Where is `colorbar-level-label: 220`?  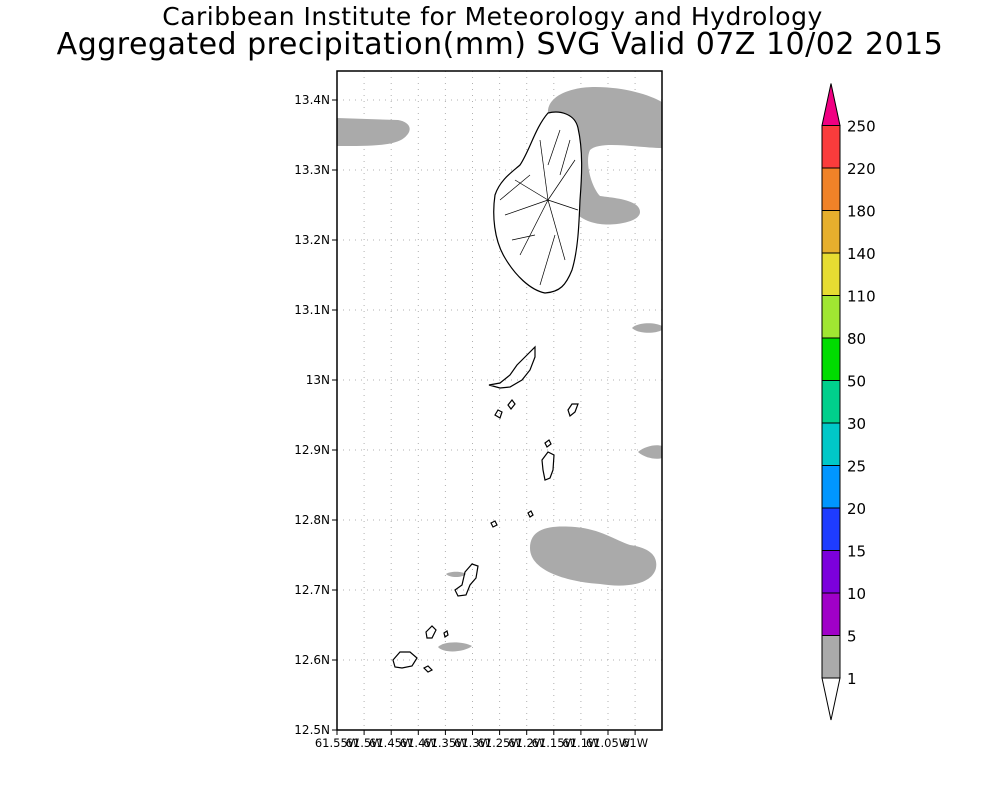 colorbar-level-label: 220 is located at coordinates (861, 169).